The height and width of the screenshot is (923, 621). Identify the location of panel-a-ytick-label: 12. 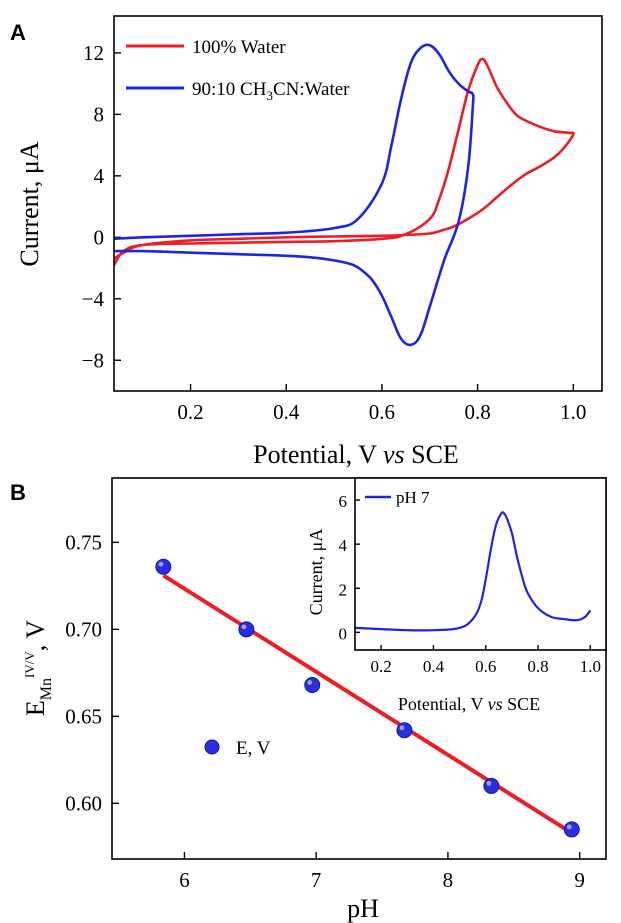
(93, 53).